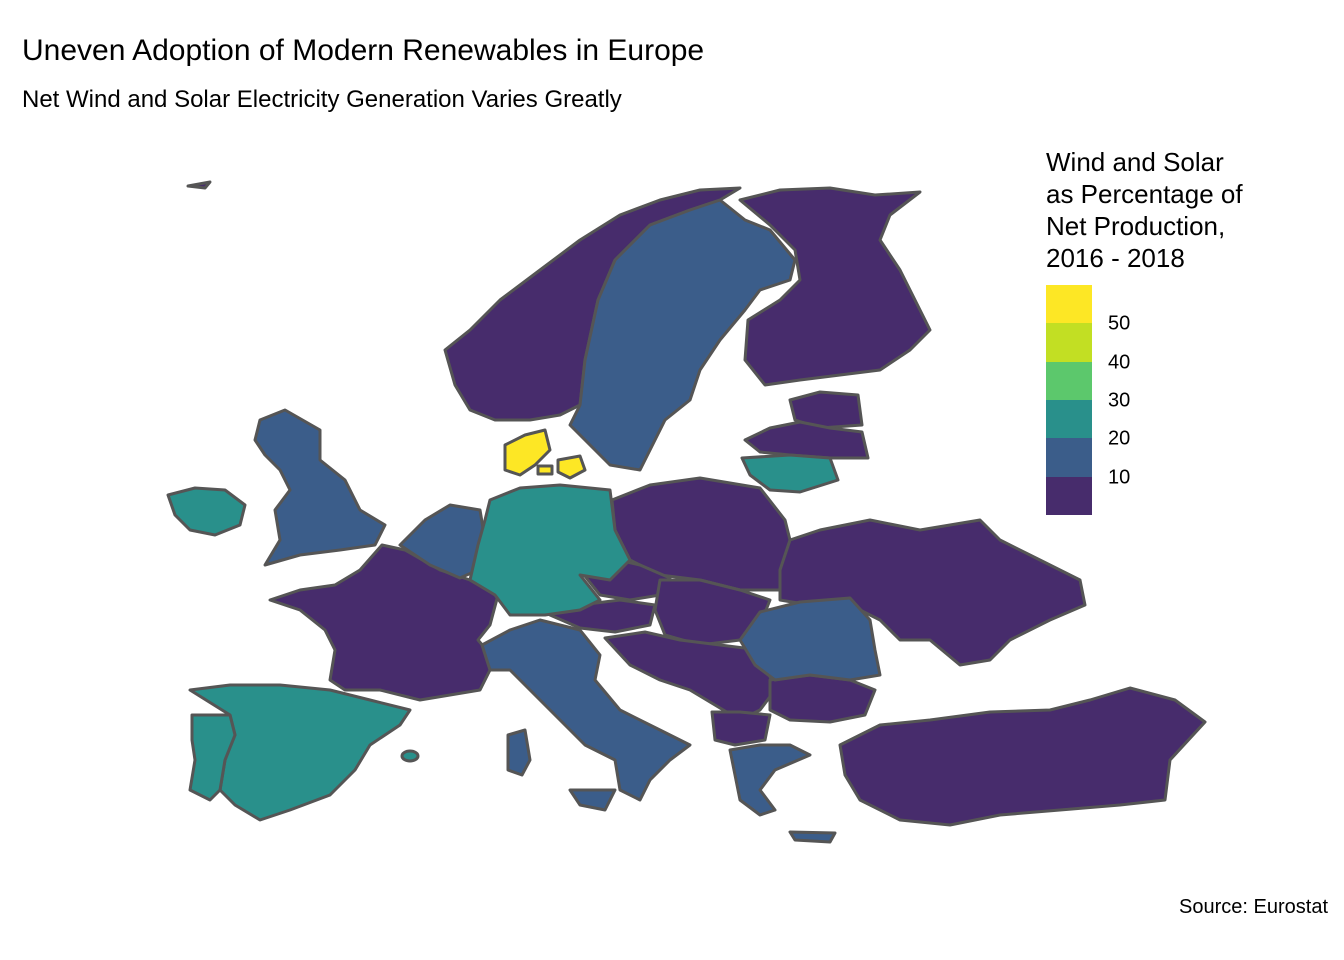  Describe the element at coordinates (1119, 477) in the screenshot. I see `legend-tick-label: 10` at that location.